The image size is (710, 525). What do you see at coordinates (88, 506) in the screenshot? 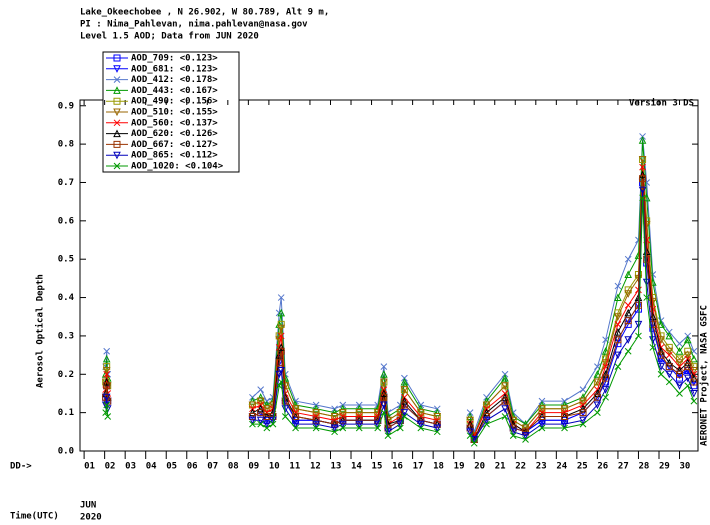
I see `month-label: JUN` at bounding box center [88, 506].